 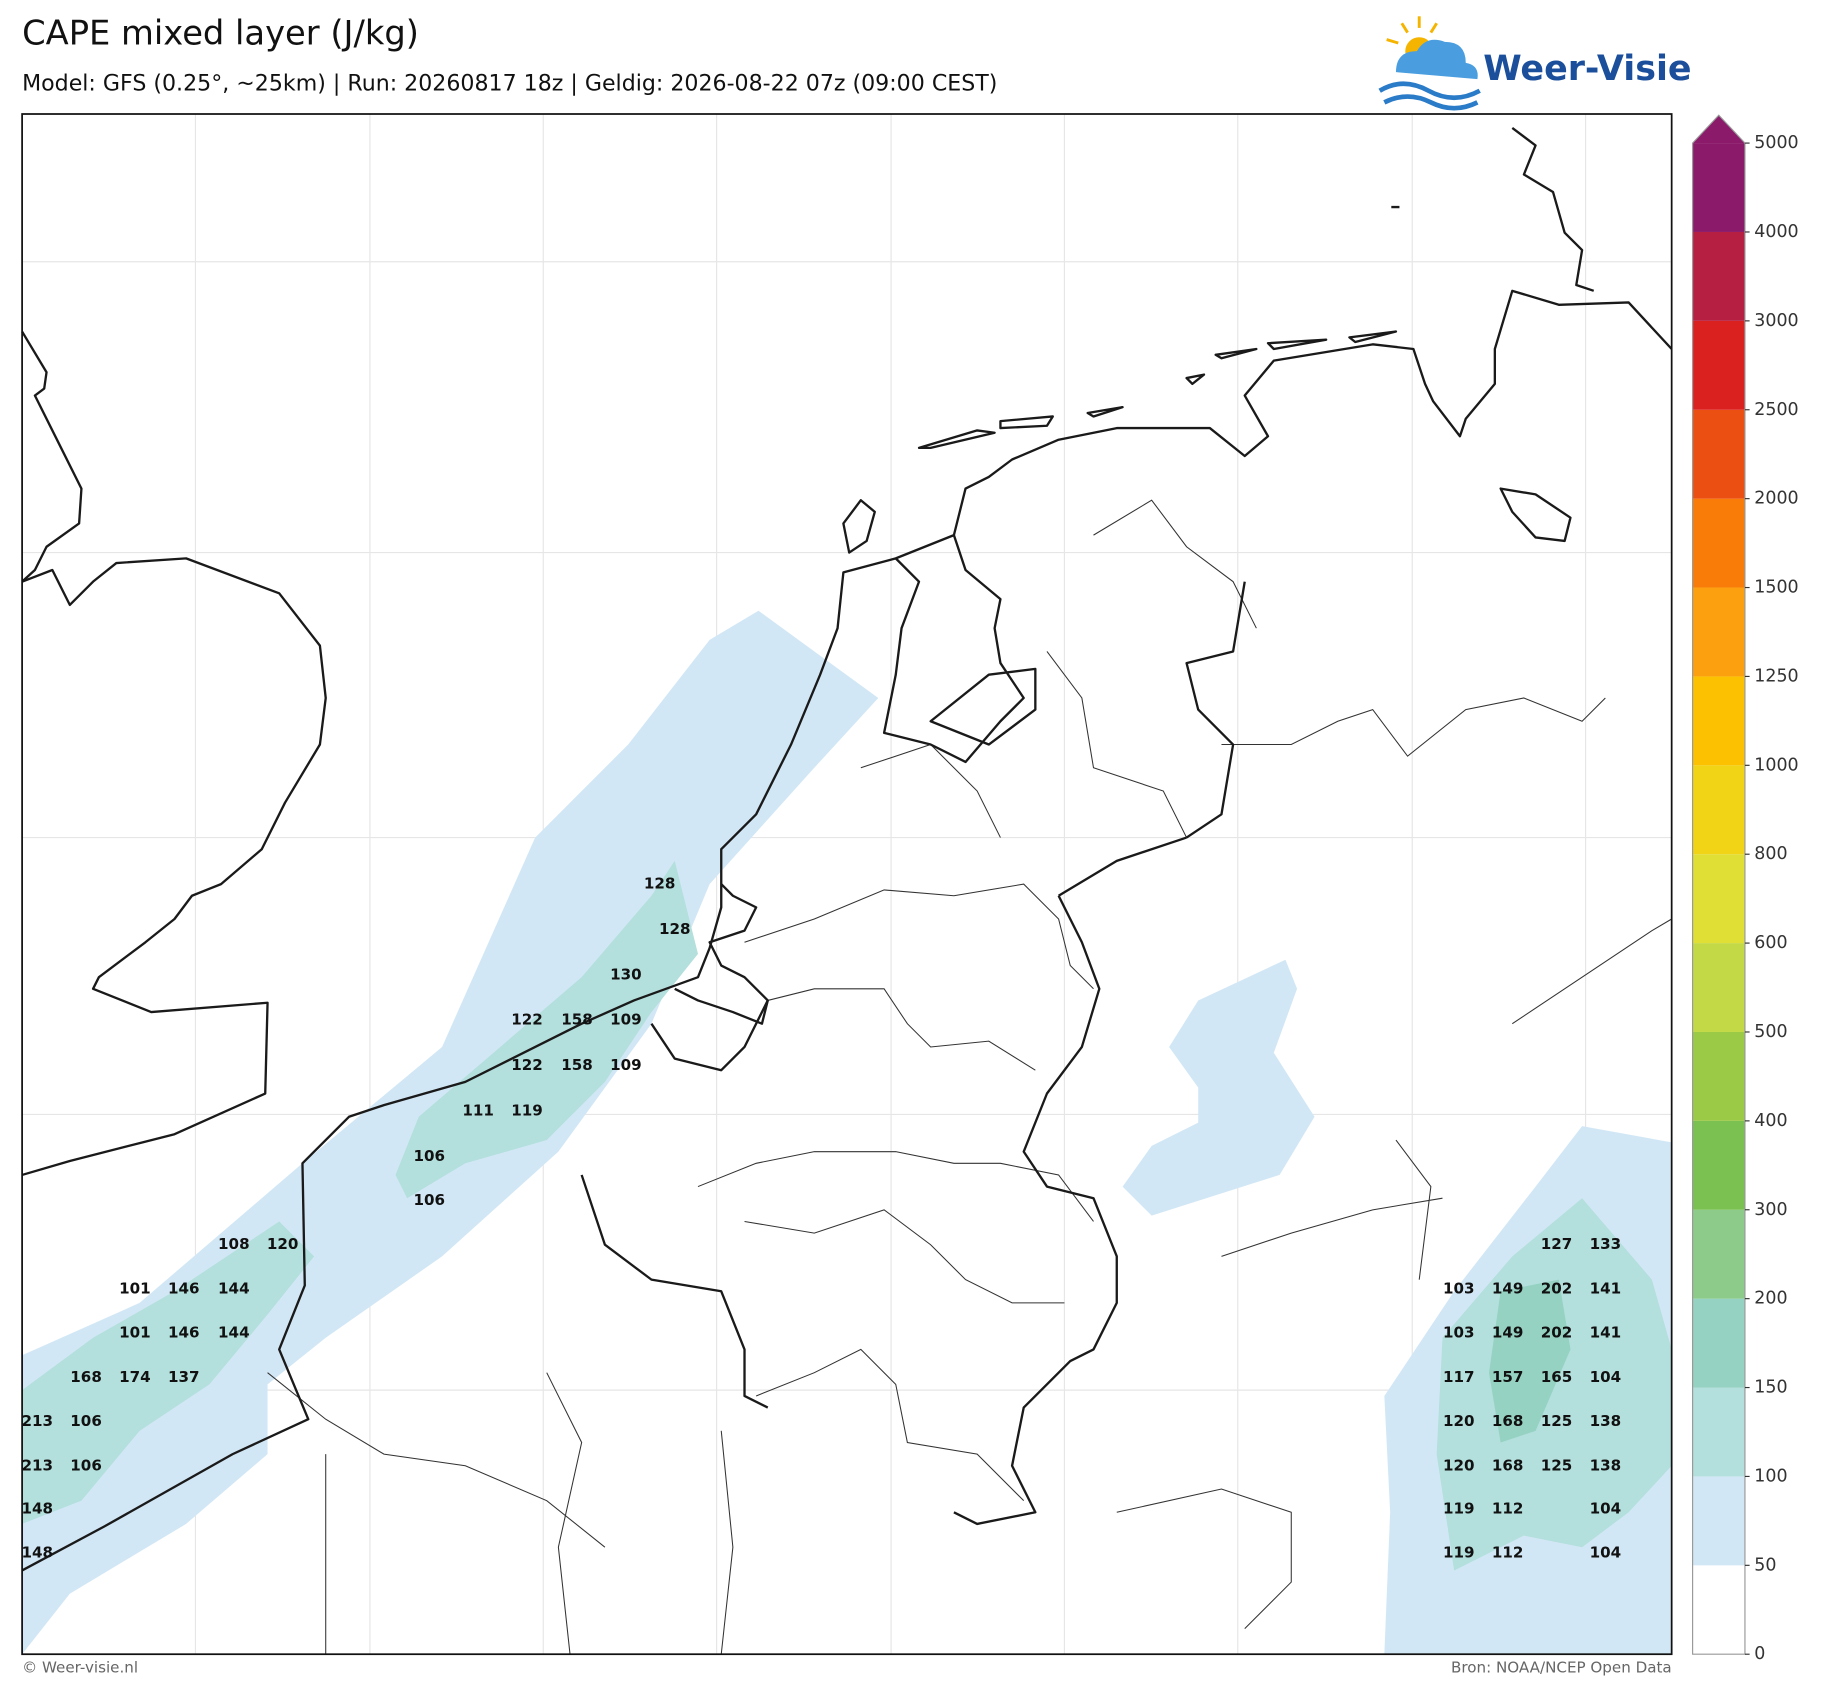 I want to click on colorbar-tick-label: 500, so click(x=1770, y=1032).